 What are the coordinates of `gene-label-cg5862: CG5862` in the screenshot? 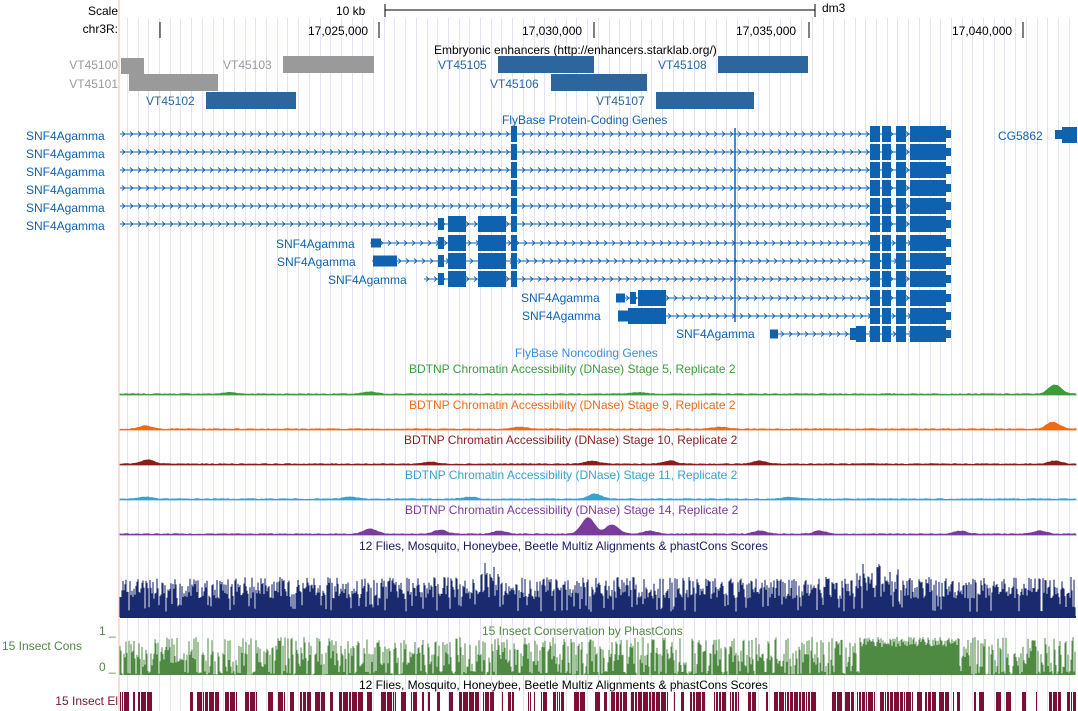 It's located at (1020, 136).